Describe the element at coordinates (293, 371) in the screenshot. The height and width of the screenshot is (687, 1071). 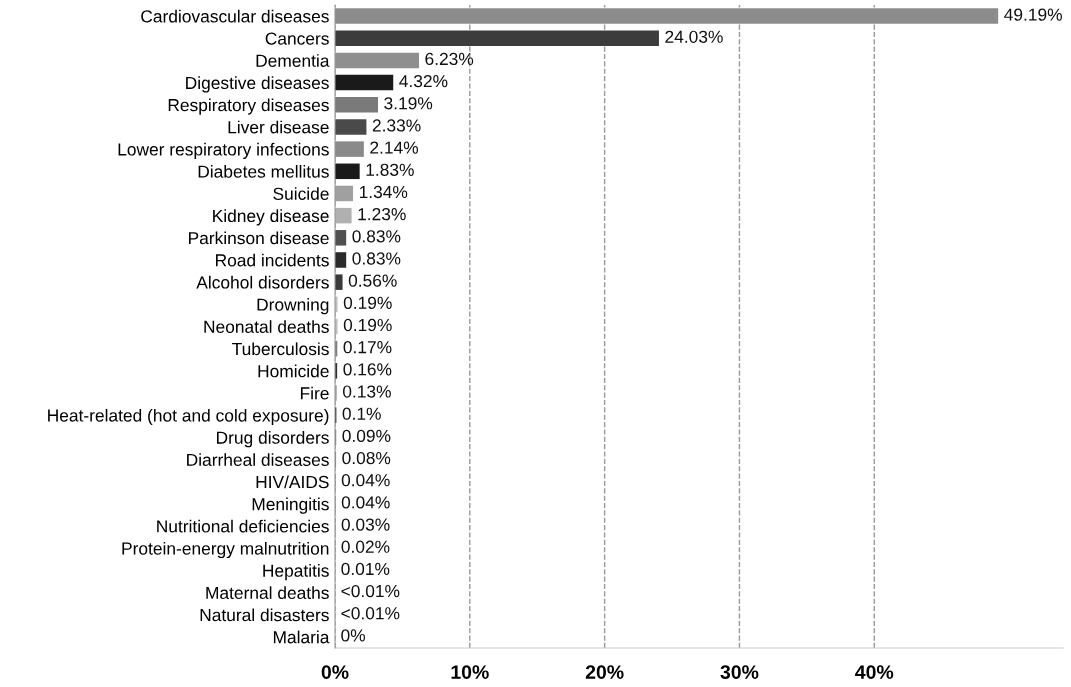
I see `y-tick-label: Homicide` at that location.